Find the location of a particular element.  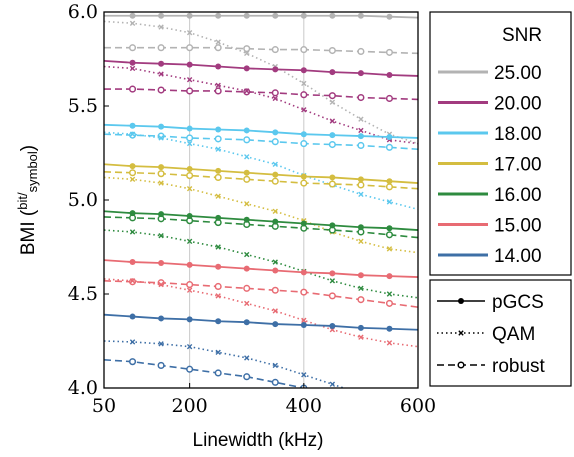

series-line-snr-25.00-qam is located at coordinates (261, 82).